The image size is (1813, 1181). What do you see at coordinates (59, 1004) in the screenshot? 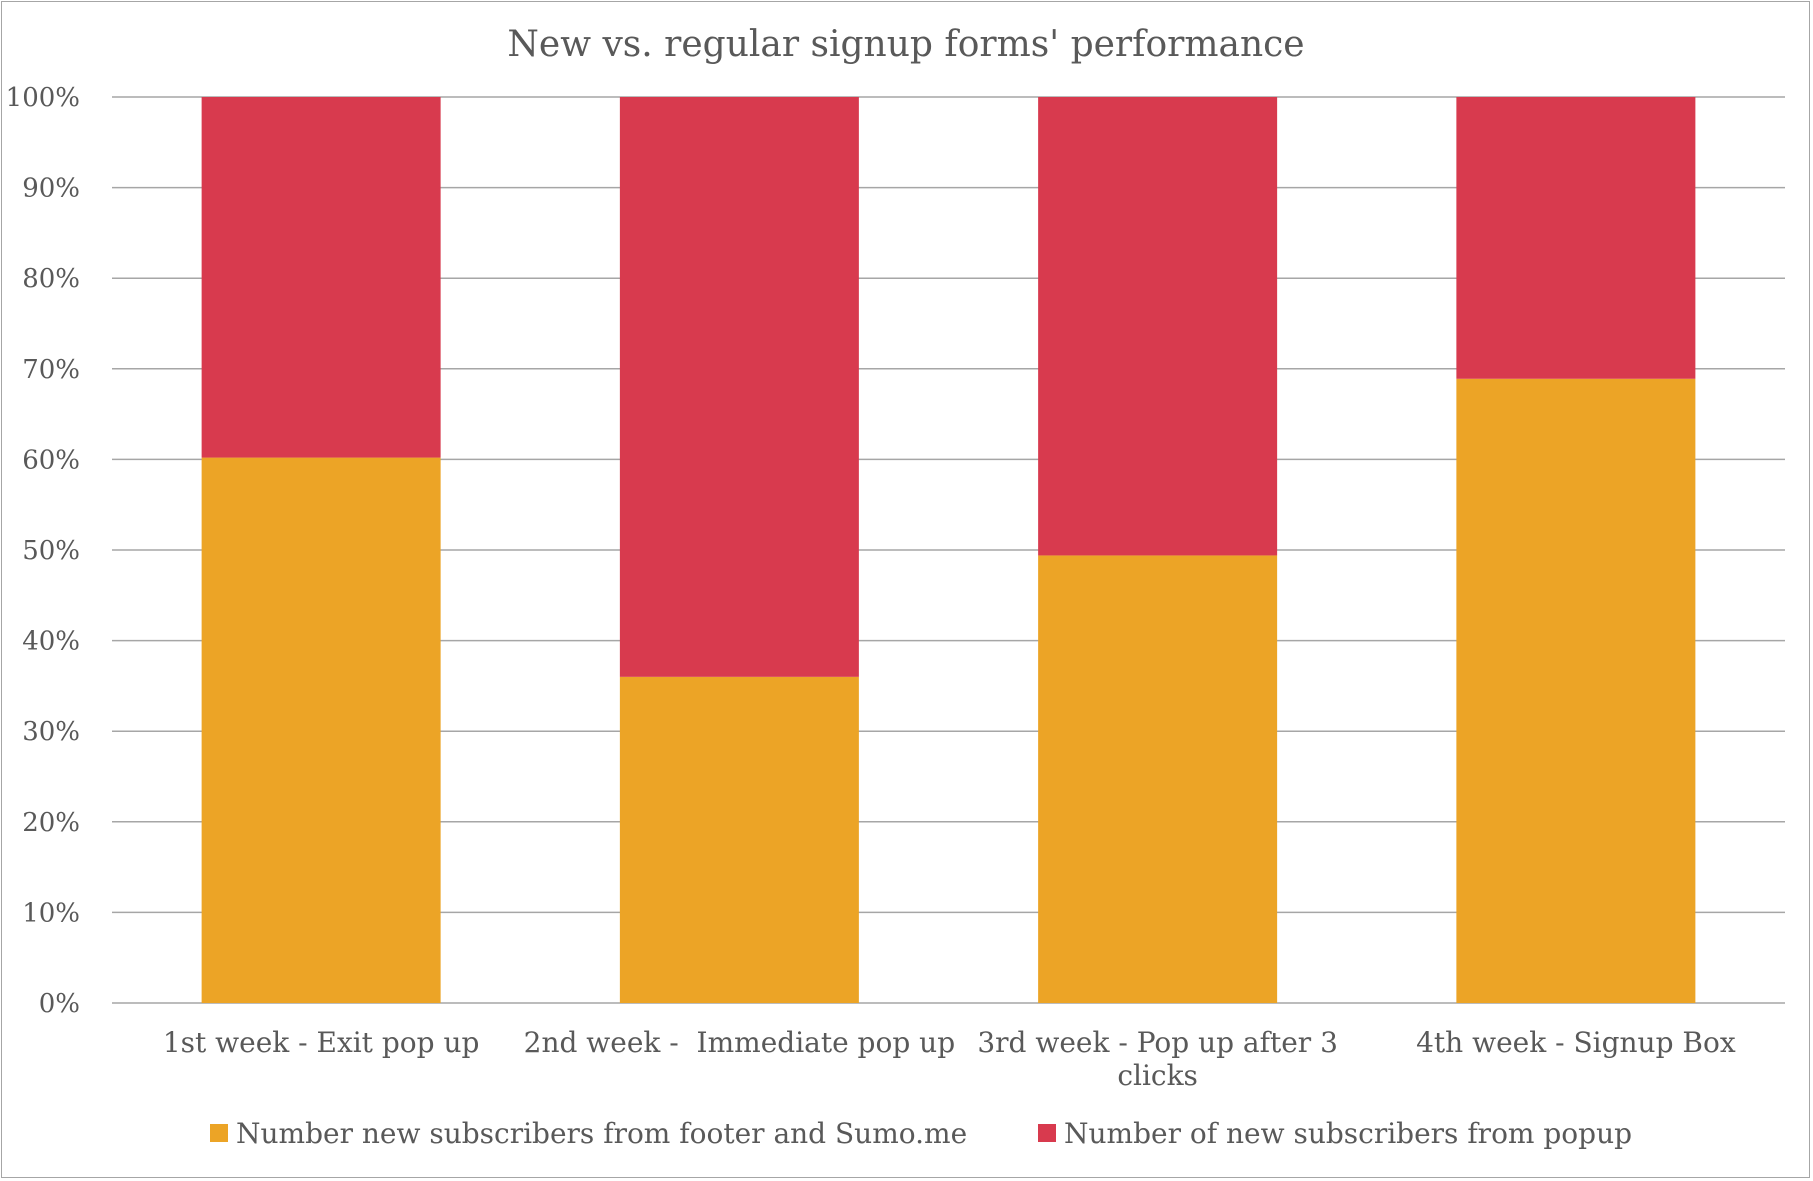
I see `y-tick-label: 0%` at bounding box center [59, 1004].